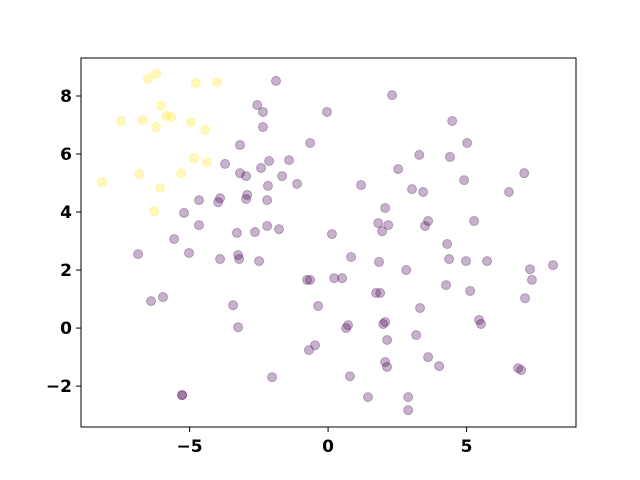 The height and width of the screenshot is (480, 640). What do you see at coordinates (190, 447) in the screenshot?
I see `x-tick-label: −5` at bounding box center [190, 447].